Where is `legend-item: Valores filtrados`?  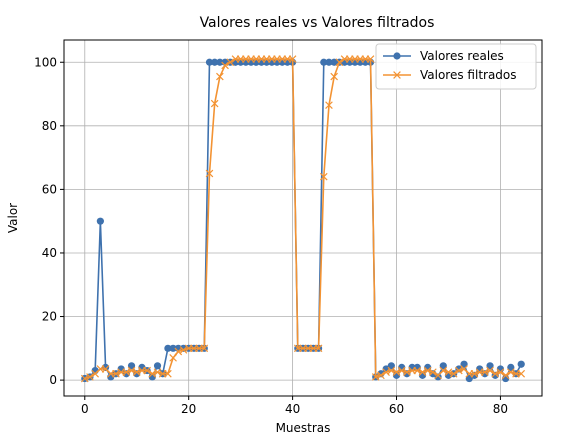 legend-item: Valores filtrados is located at coordinates (450, 75).